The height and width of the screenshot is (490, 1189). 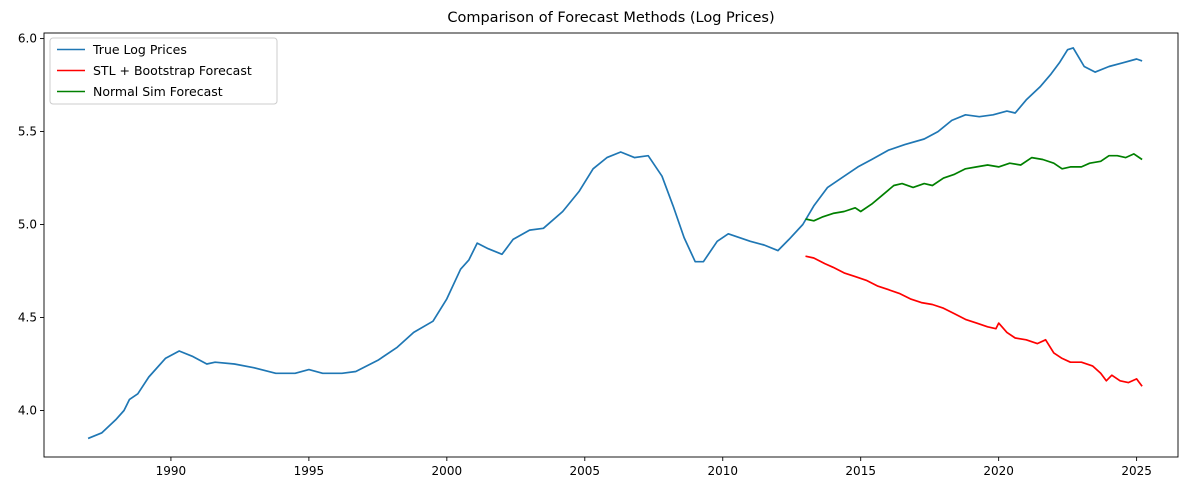 I want to click on x-tick-label: 1995, so click(x=309, y=471).